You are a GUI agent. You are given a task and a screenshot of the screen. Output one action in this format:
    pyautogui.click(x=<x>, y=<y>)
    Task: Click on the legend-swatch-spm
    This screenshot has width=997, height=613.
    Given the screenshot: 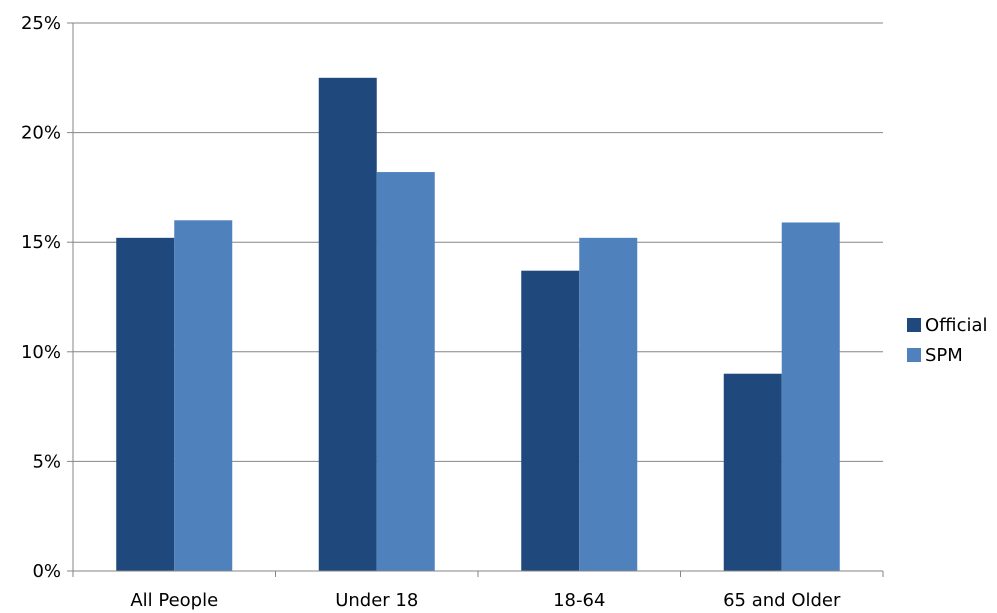 What is the action you would take?
    pyautogui.click(x=914, y=355)
    